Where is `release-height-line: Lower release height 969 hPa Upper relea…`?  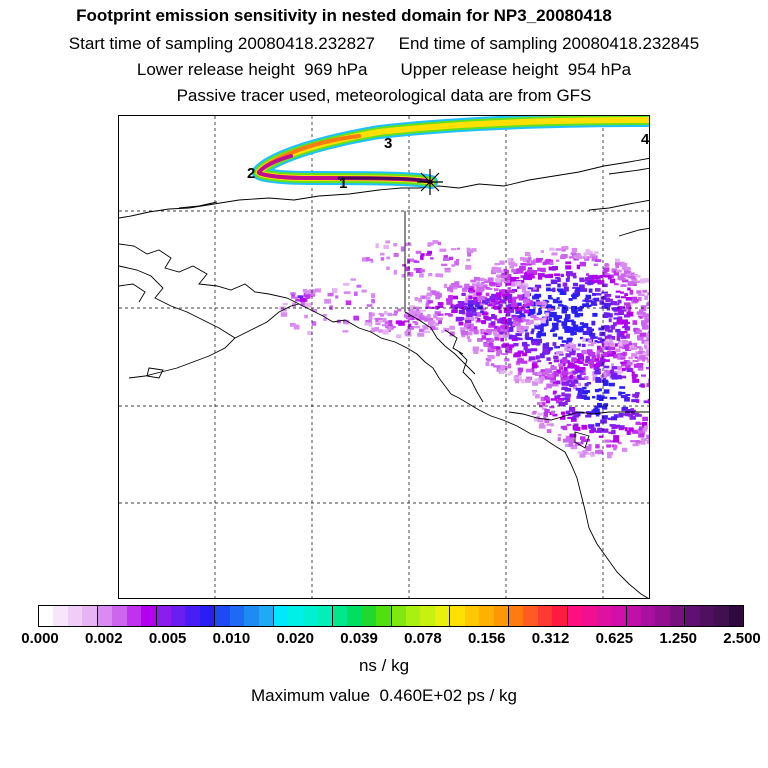 release-height-line: Lower release height 969 hPa Upper relea… is located at coordinates (384, 69).